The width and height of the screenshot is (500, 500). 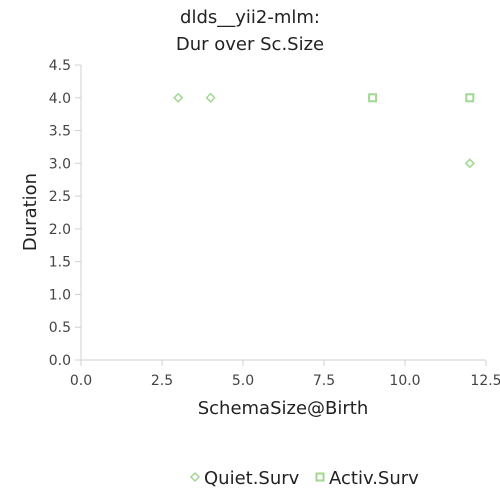 I want to click on x-tick-label: 0.0, so click(x=81, y=381).